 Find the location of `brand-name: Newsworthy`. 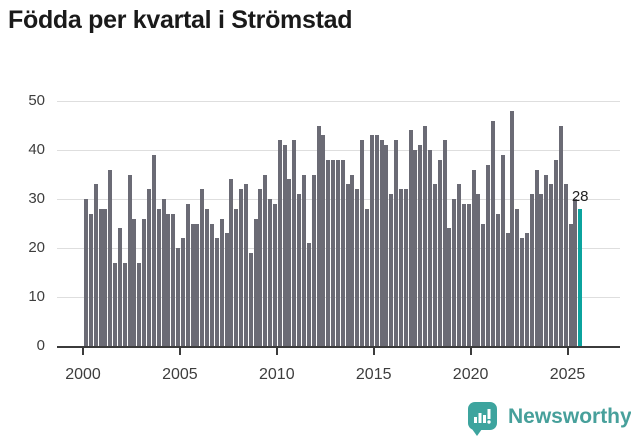

brand-name: Newsworthy is located at coordinates (569, 416).